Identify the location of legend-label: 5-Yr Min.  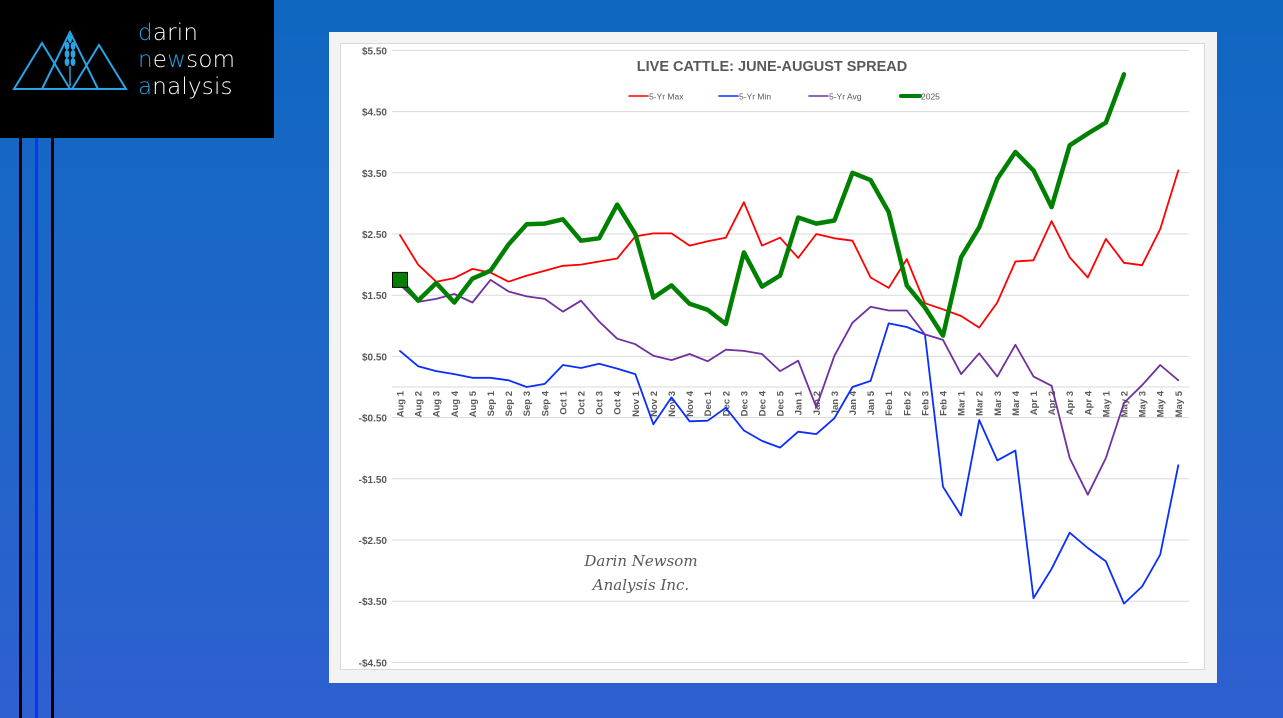
(755, 97).